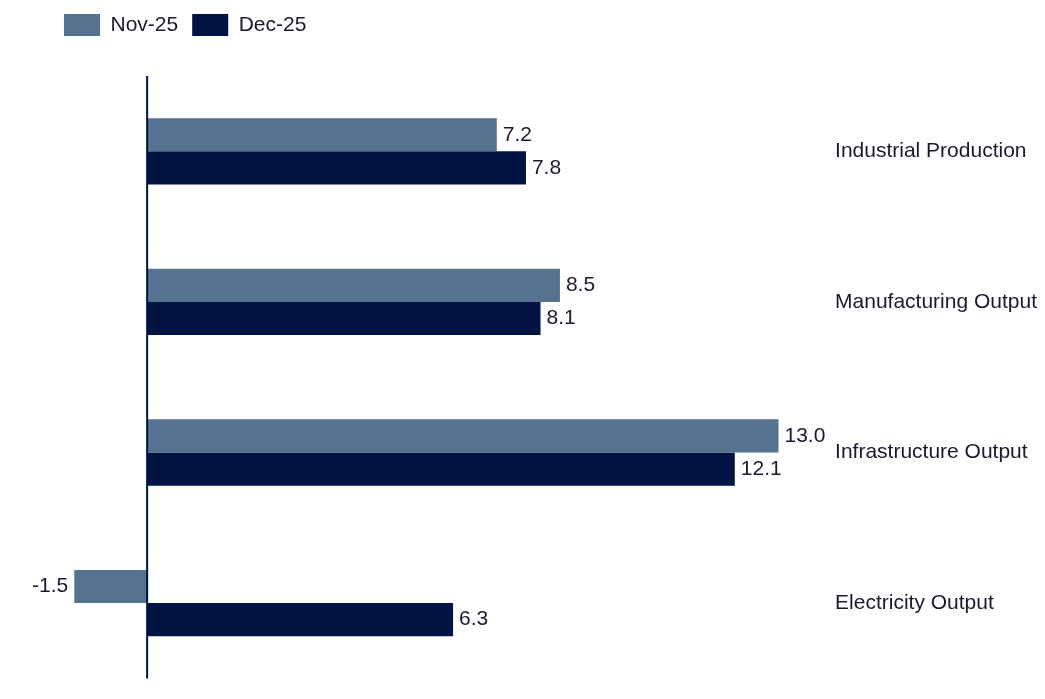 The height and width of the screenshot is (699, 1045). I want to click on data-label: 6.3, so click(474, 618).